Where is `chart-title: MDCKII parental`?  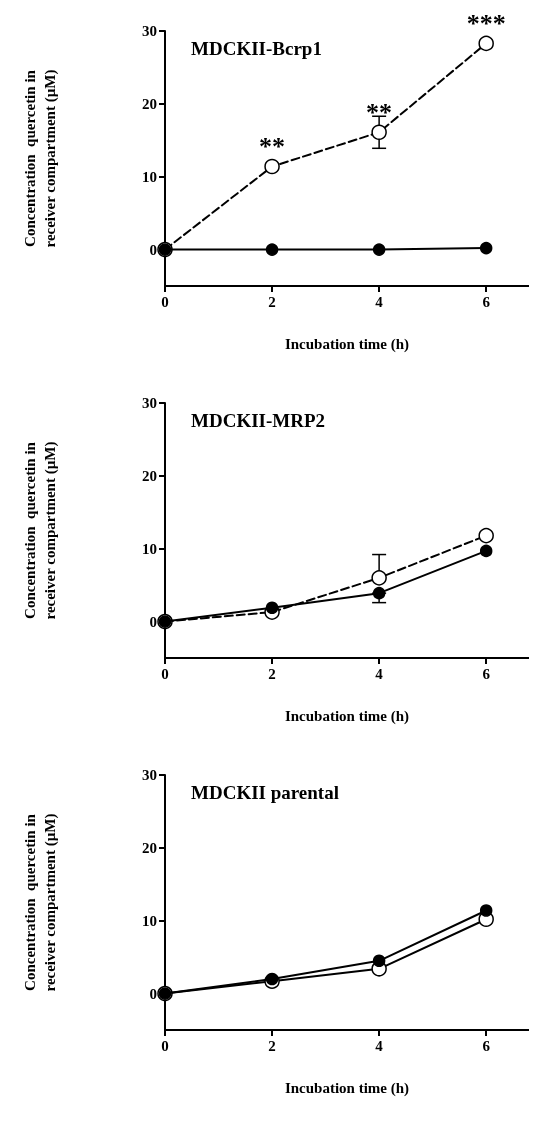 chart-title: MDCKII parental is located at coordinates (265, 792).